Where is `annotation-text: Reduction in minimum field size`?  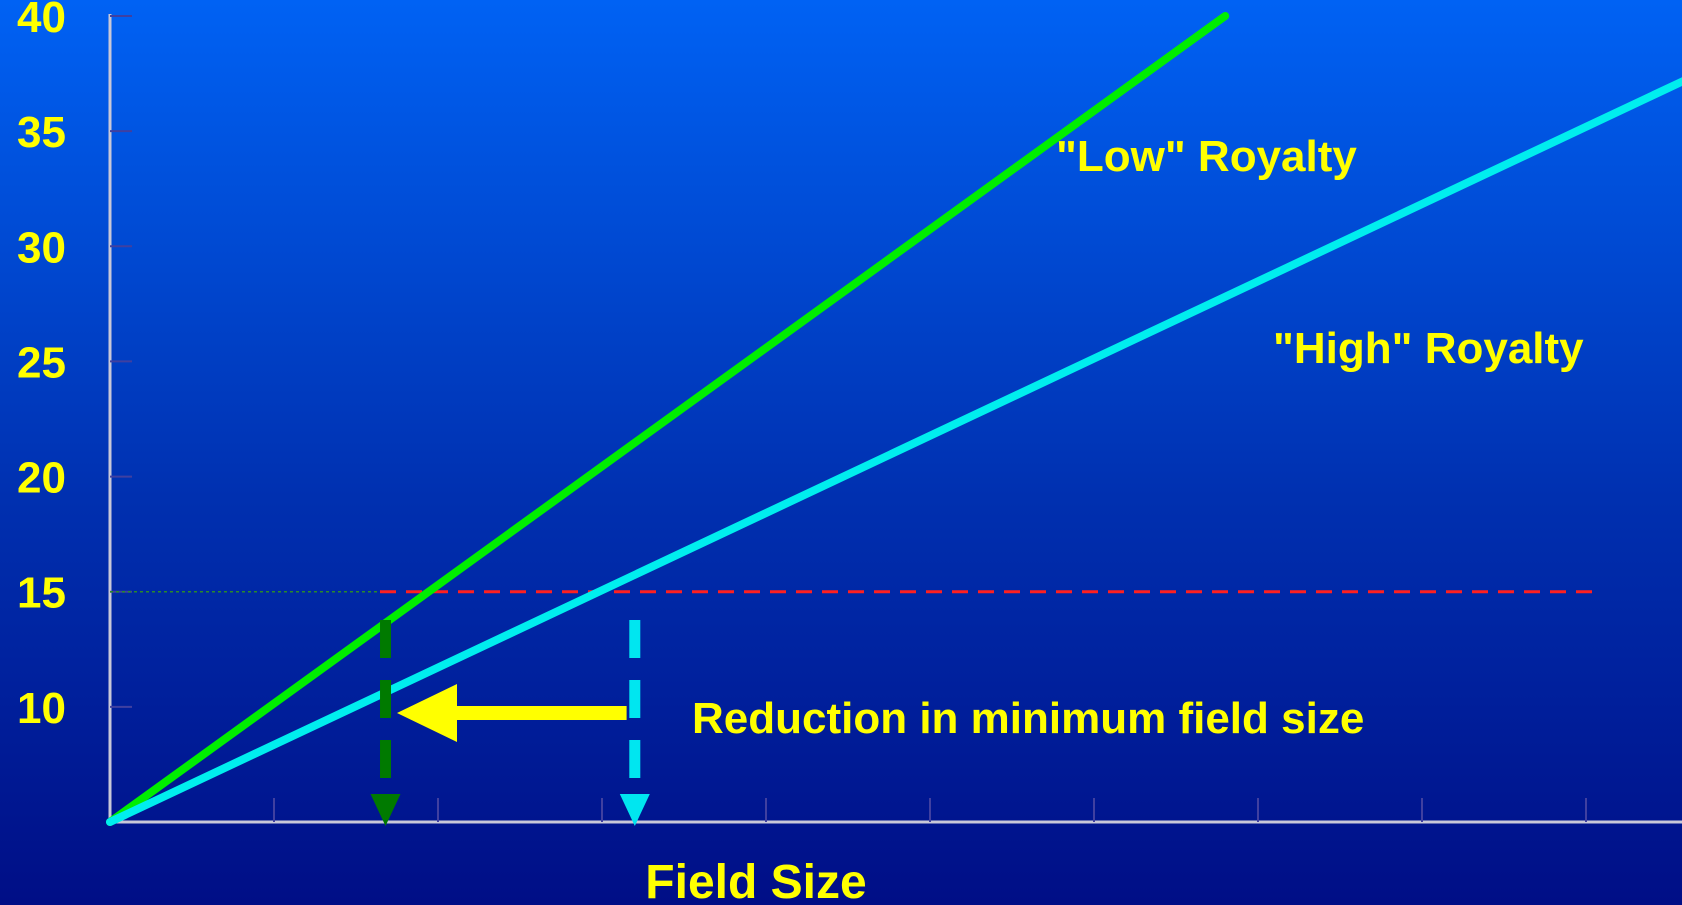 annotation-text: Reduction in minimum field size is located at coordinates (1028, 718).